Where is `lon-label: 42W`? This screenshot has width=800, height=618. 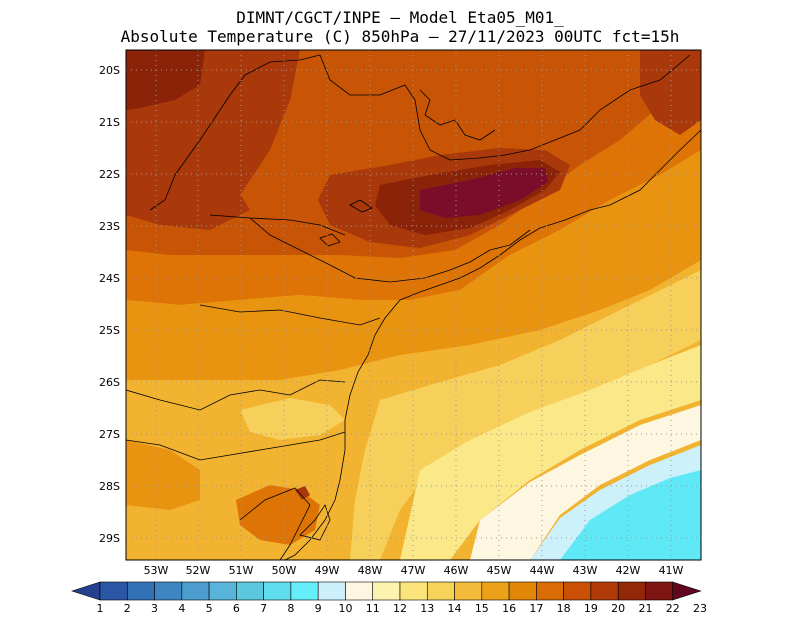
lon-label: 42W is located at coordinates (628, 570).